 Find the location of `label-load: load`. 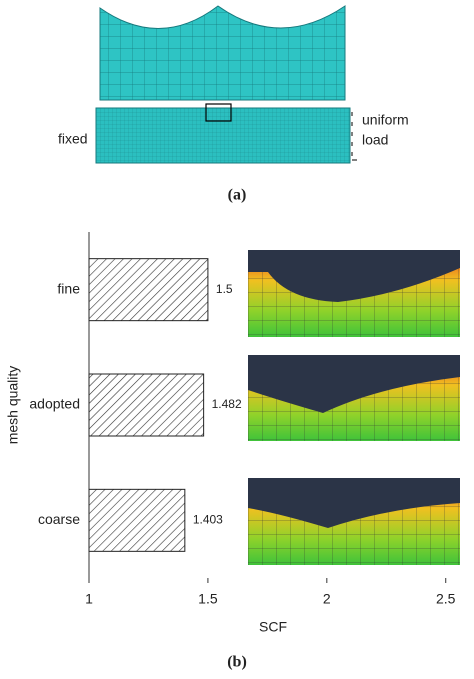

label-load: load is located at coordinates (375, 140).